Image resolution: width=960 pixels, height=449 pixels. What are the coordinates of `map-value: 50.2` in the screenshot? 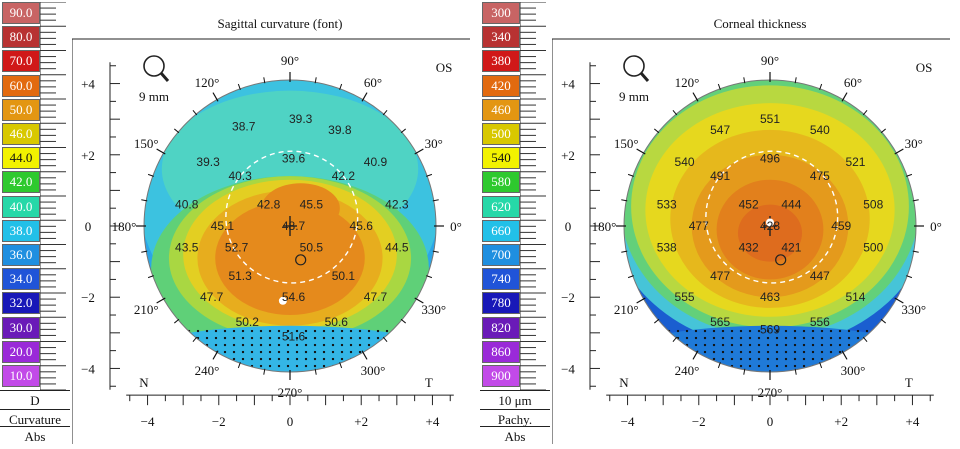 It's located at (248, 322).